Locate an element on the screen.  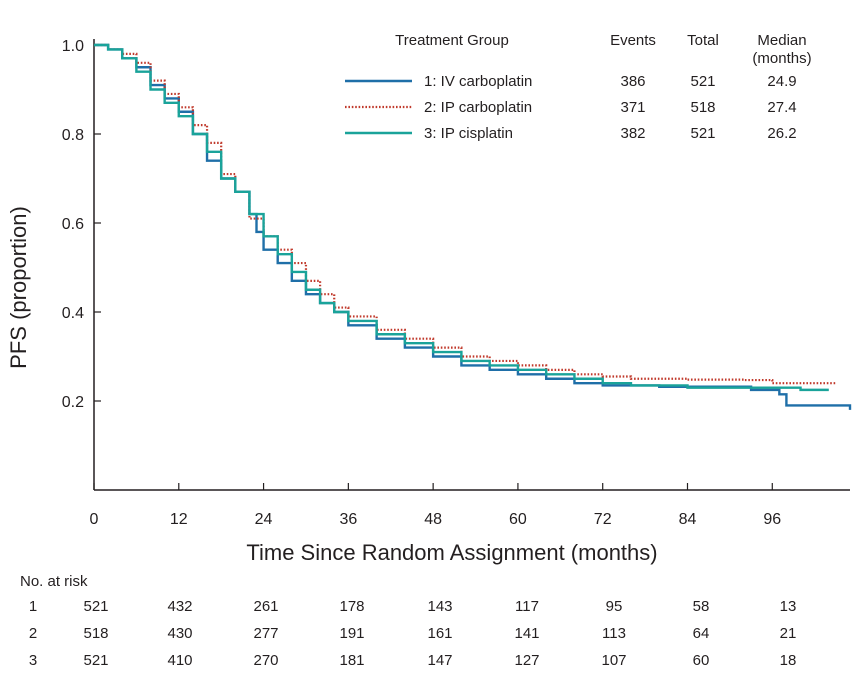
at-risk-cell: 127 is located at coordinates (526, 660).